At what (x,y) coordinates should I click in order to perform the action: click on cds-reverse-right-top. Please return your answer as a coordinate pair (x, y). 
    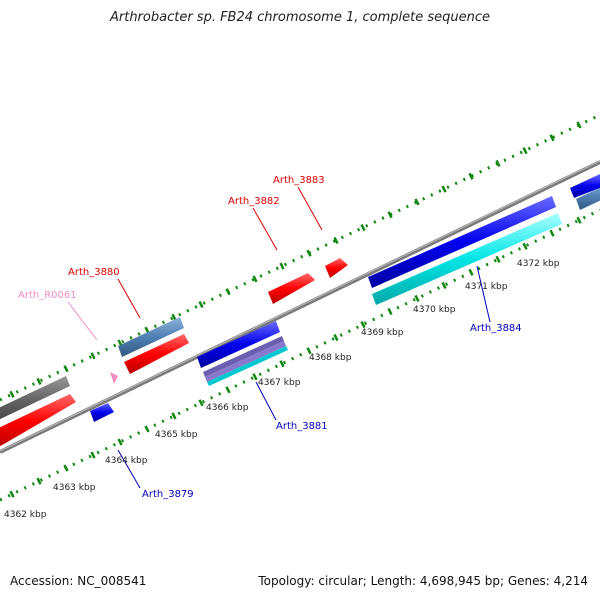
    Looking at the image, I should click on (585, 186).